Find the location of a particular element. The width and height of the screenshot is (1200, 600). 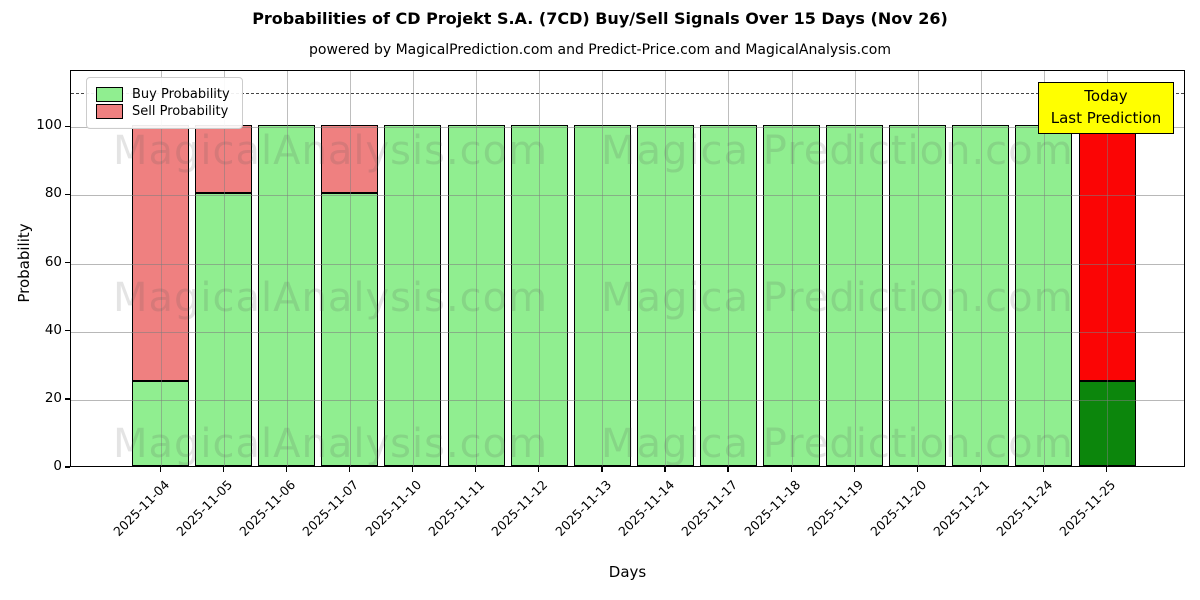

y-tick-label: 100 is located at coordinates (49, 125).